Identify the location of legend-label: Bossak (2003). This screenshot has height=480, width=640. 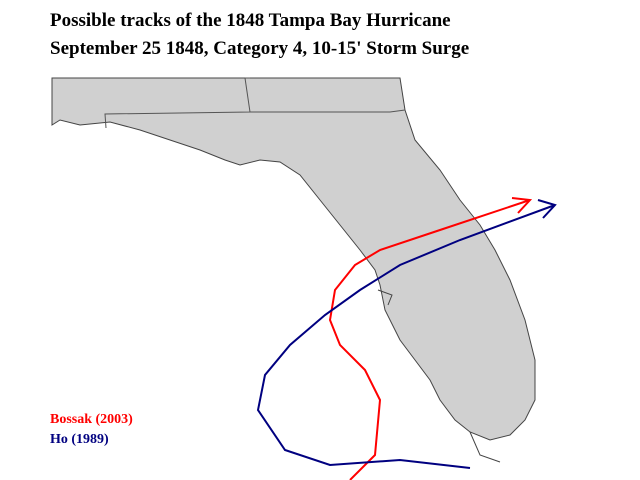
(91, 419).